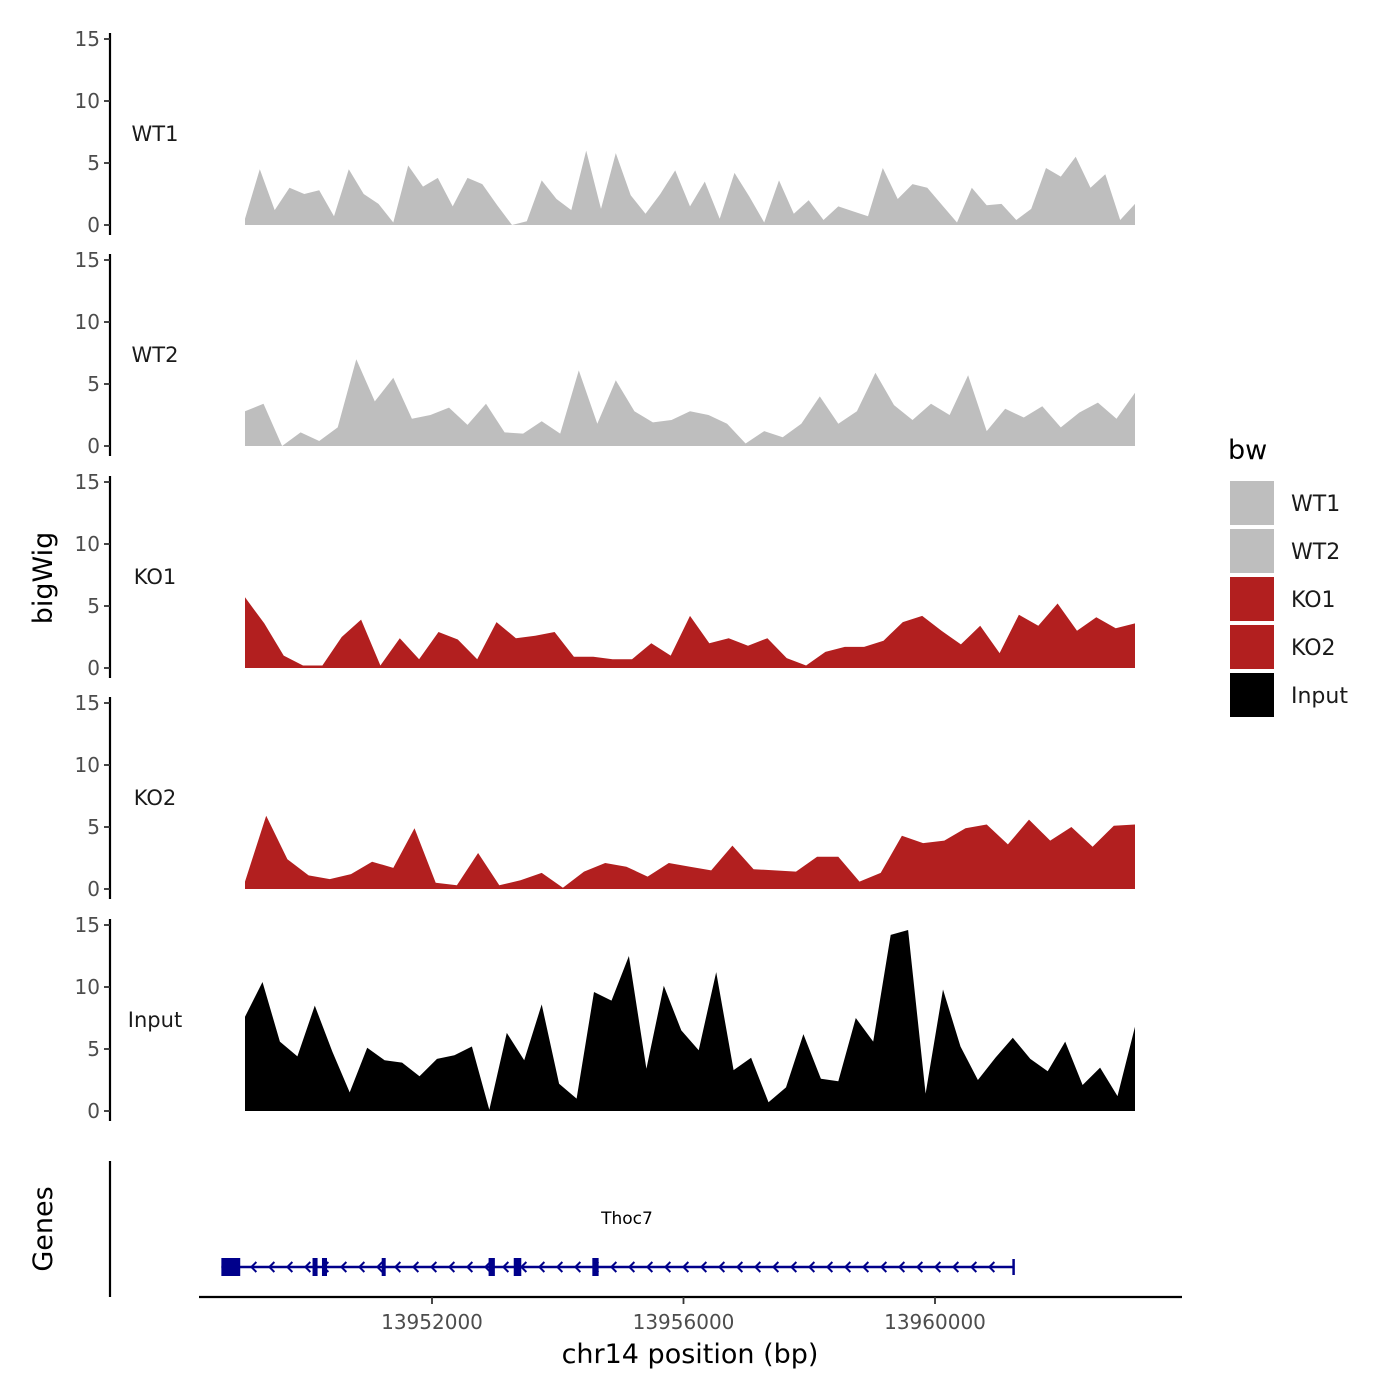 The width and height of the screenshot is (1400, 1400). Describe the element at coordinates (1315, 552) in the screenshot. I see `legend-label: WT2` at that location.